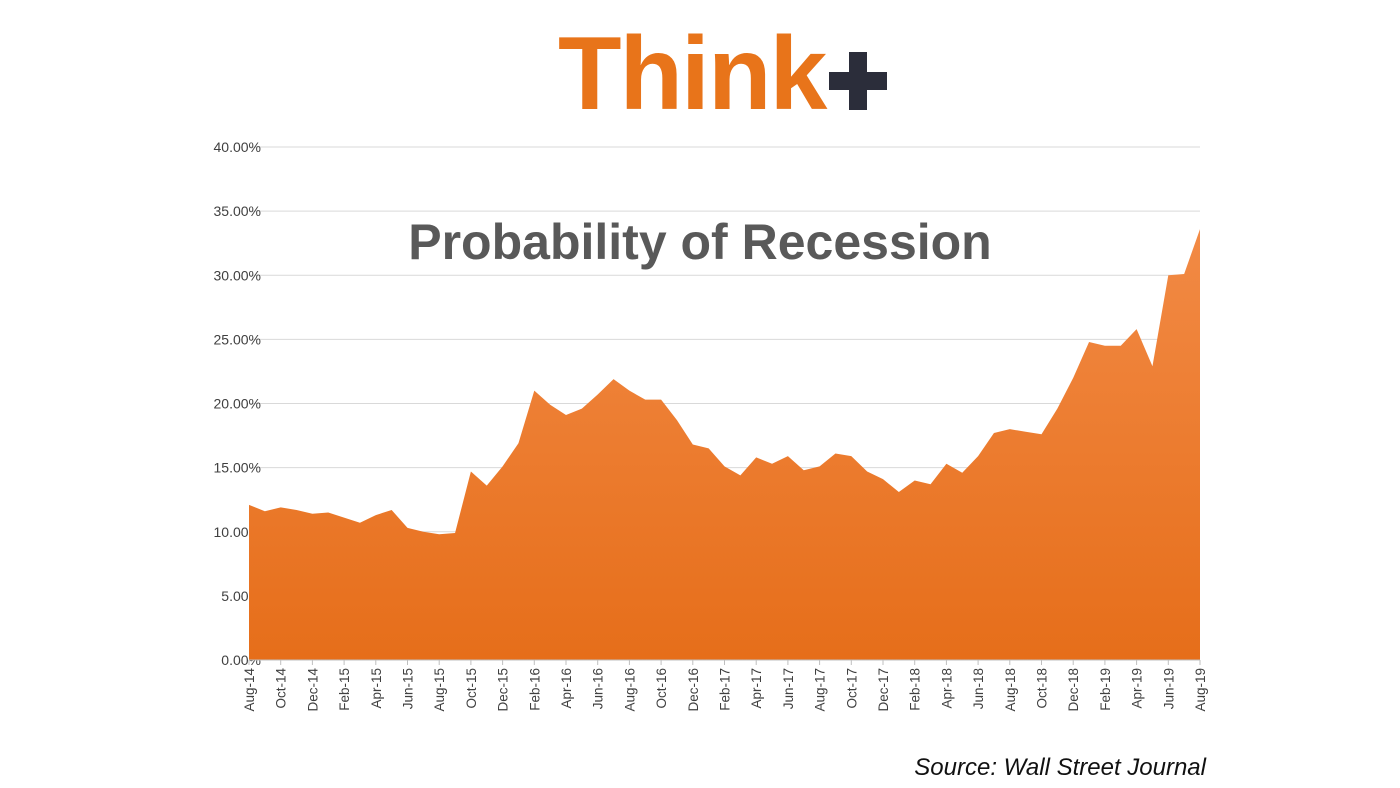  Describe the element at coordinates (692, 74) in the screenshot. I see `logo-wordmark: Think` at that location.